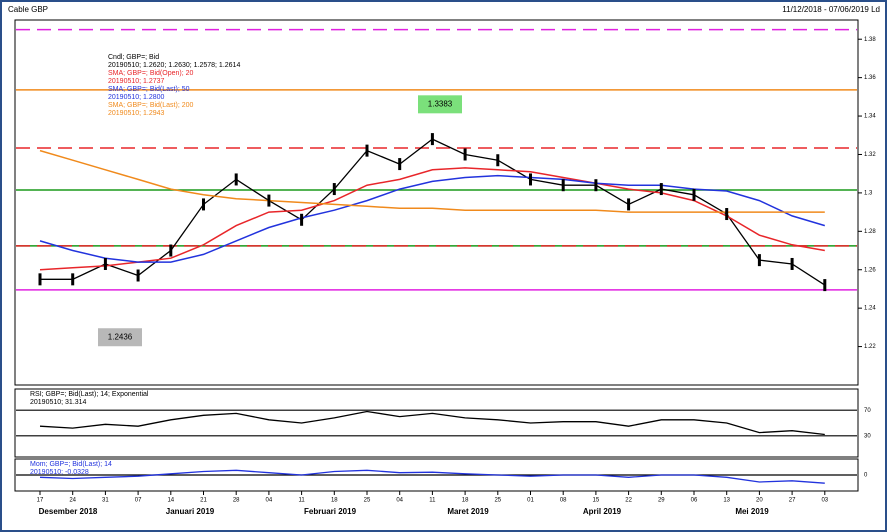 This screenshot has width=887, height=532. I want to click on x-tick-label: 31, so click(105, 501).